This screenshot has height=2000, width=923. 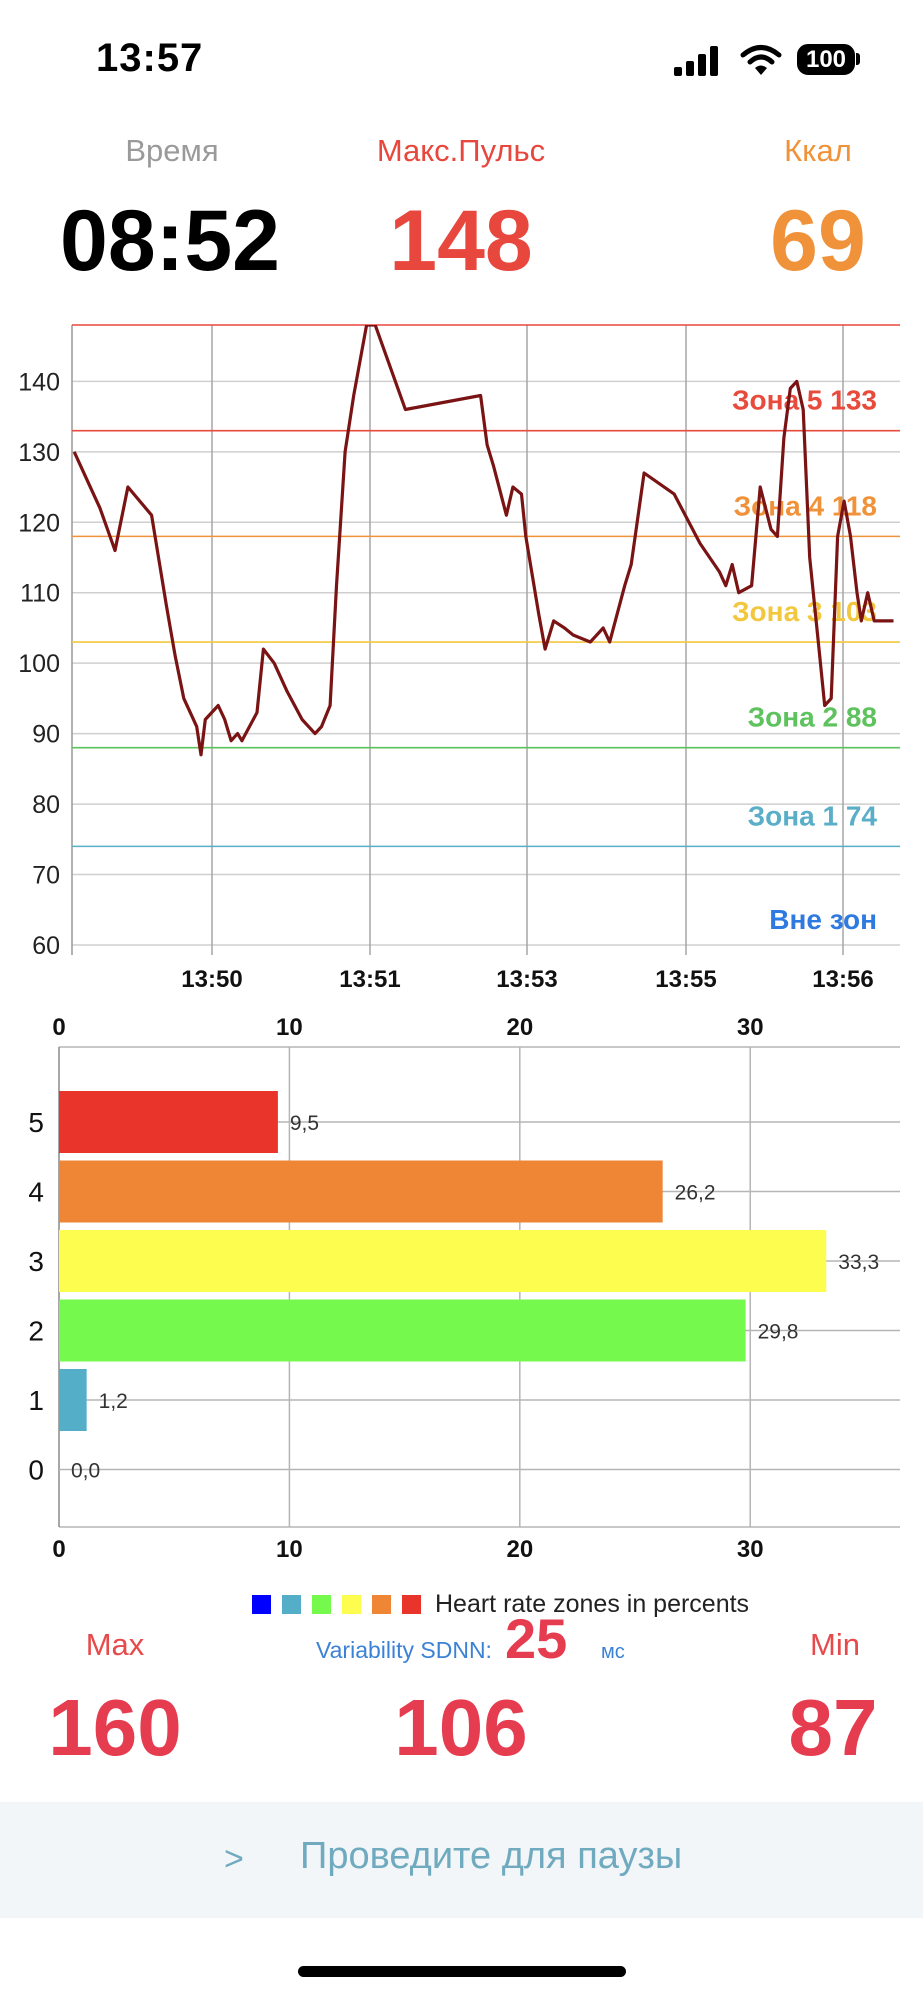 I want to click on x-tick-label-bottom: 30, so click(x=750, y=1549).